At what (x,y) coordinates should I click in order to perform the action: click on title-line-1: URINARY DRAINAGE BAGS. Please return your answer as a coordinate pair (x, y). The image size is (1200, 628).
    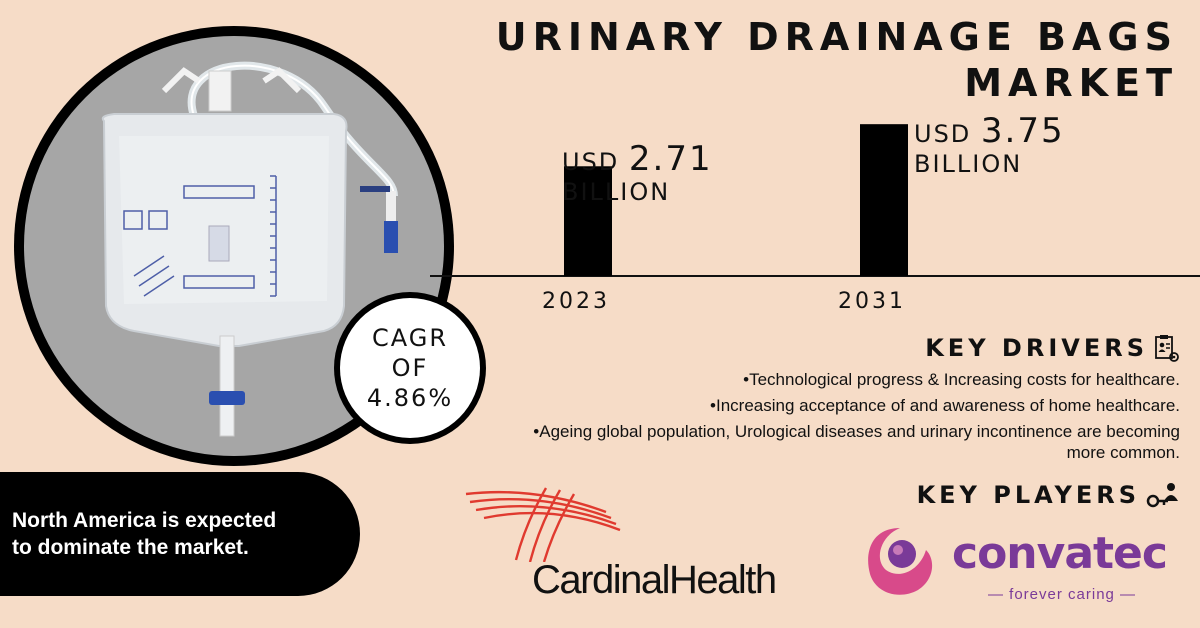
    Looking at the image, I should click on (836, 37).